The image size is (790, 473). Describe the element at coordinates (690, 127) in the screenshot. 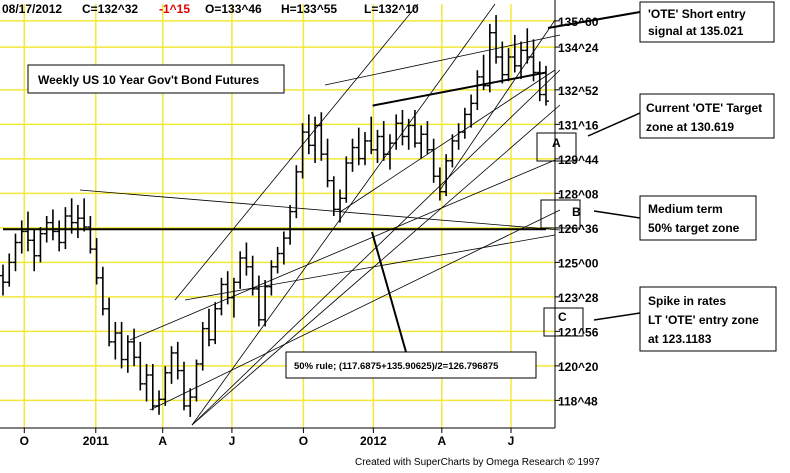

I see `target-zone-line2: zone at 130.619` at that location.